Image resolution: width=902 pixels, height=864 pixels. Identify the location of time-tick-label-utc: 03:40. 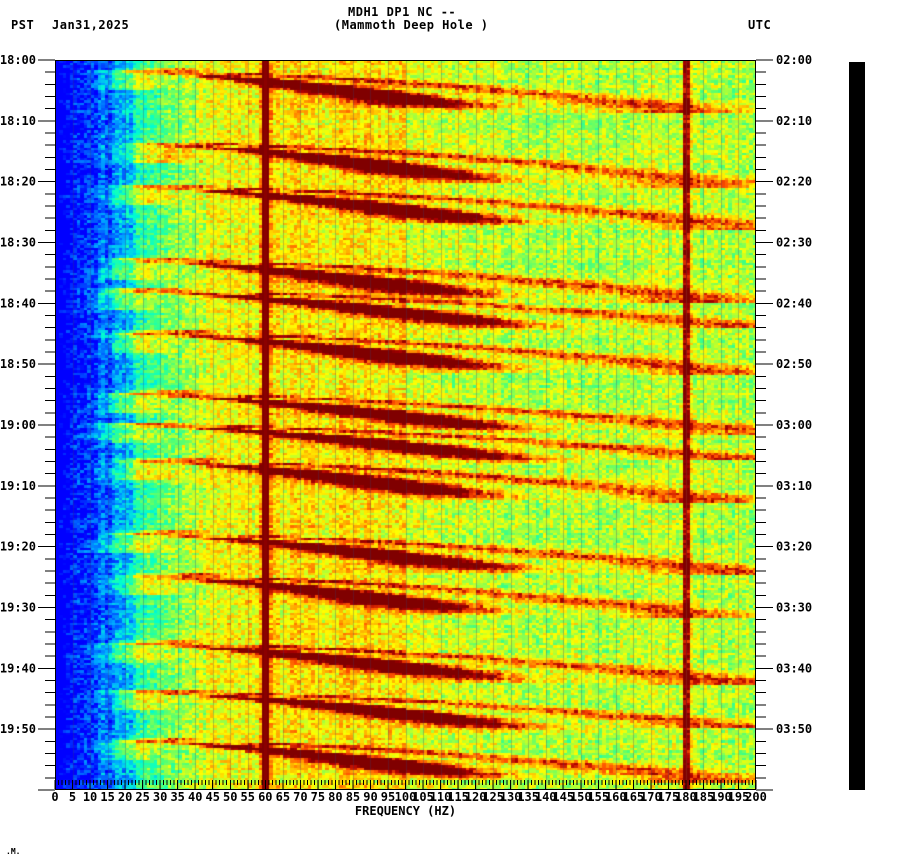
(794, 668).